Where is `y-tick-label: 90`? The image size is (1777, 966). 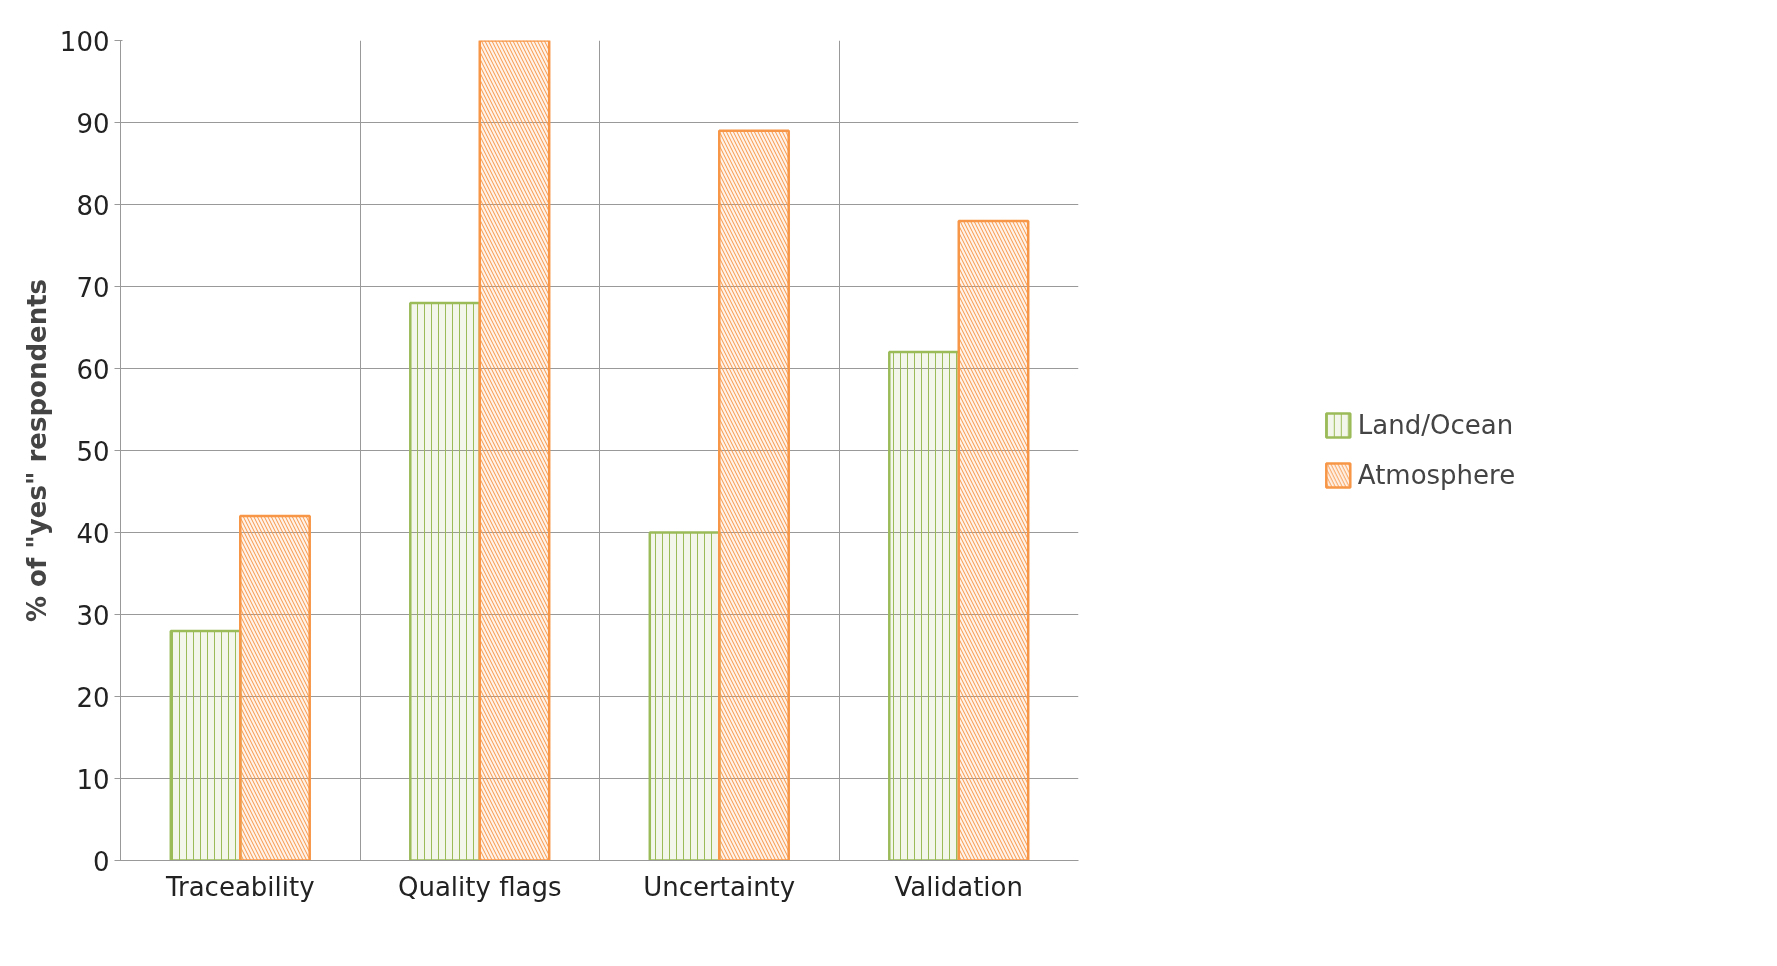 y-tick-label: 90 is located at coordinates (93, 123).